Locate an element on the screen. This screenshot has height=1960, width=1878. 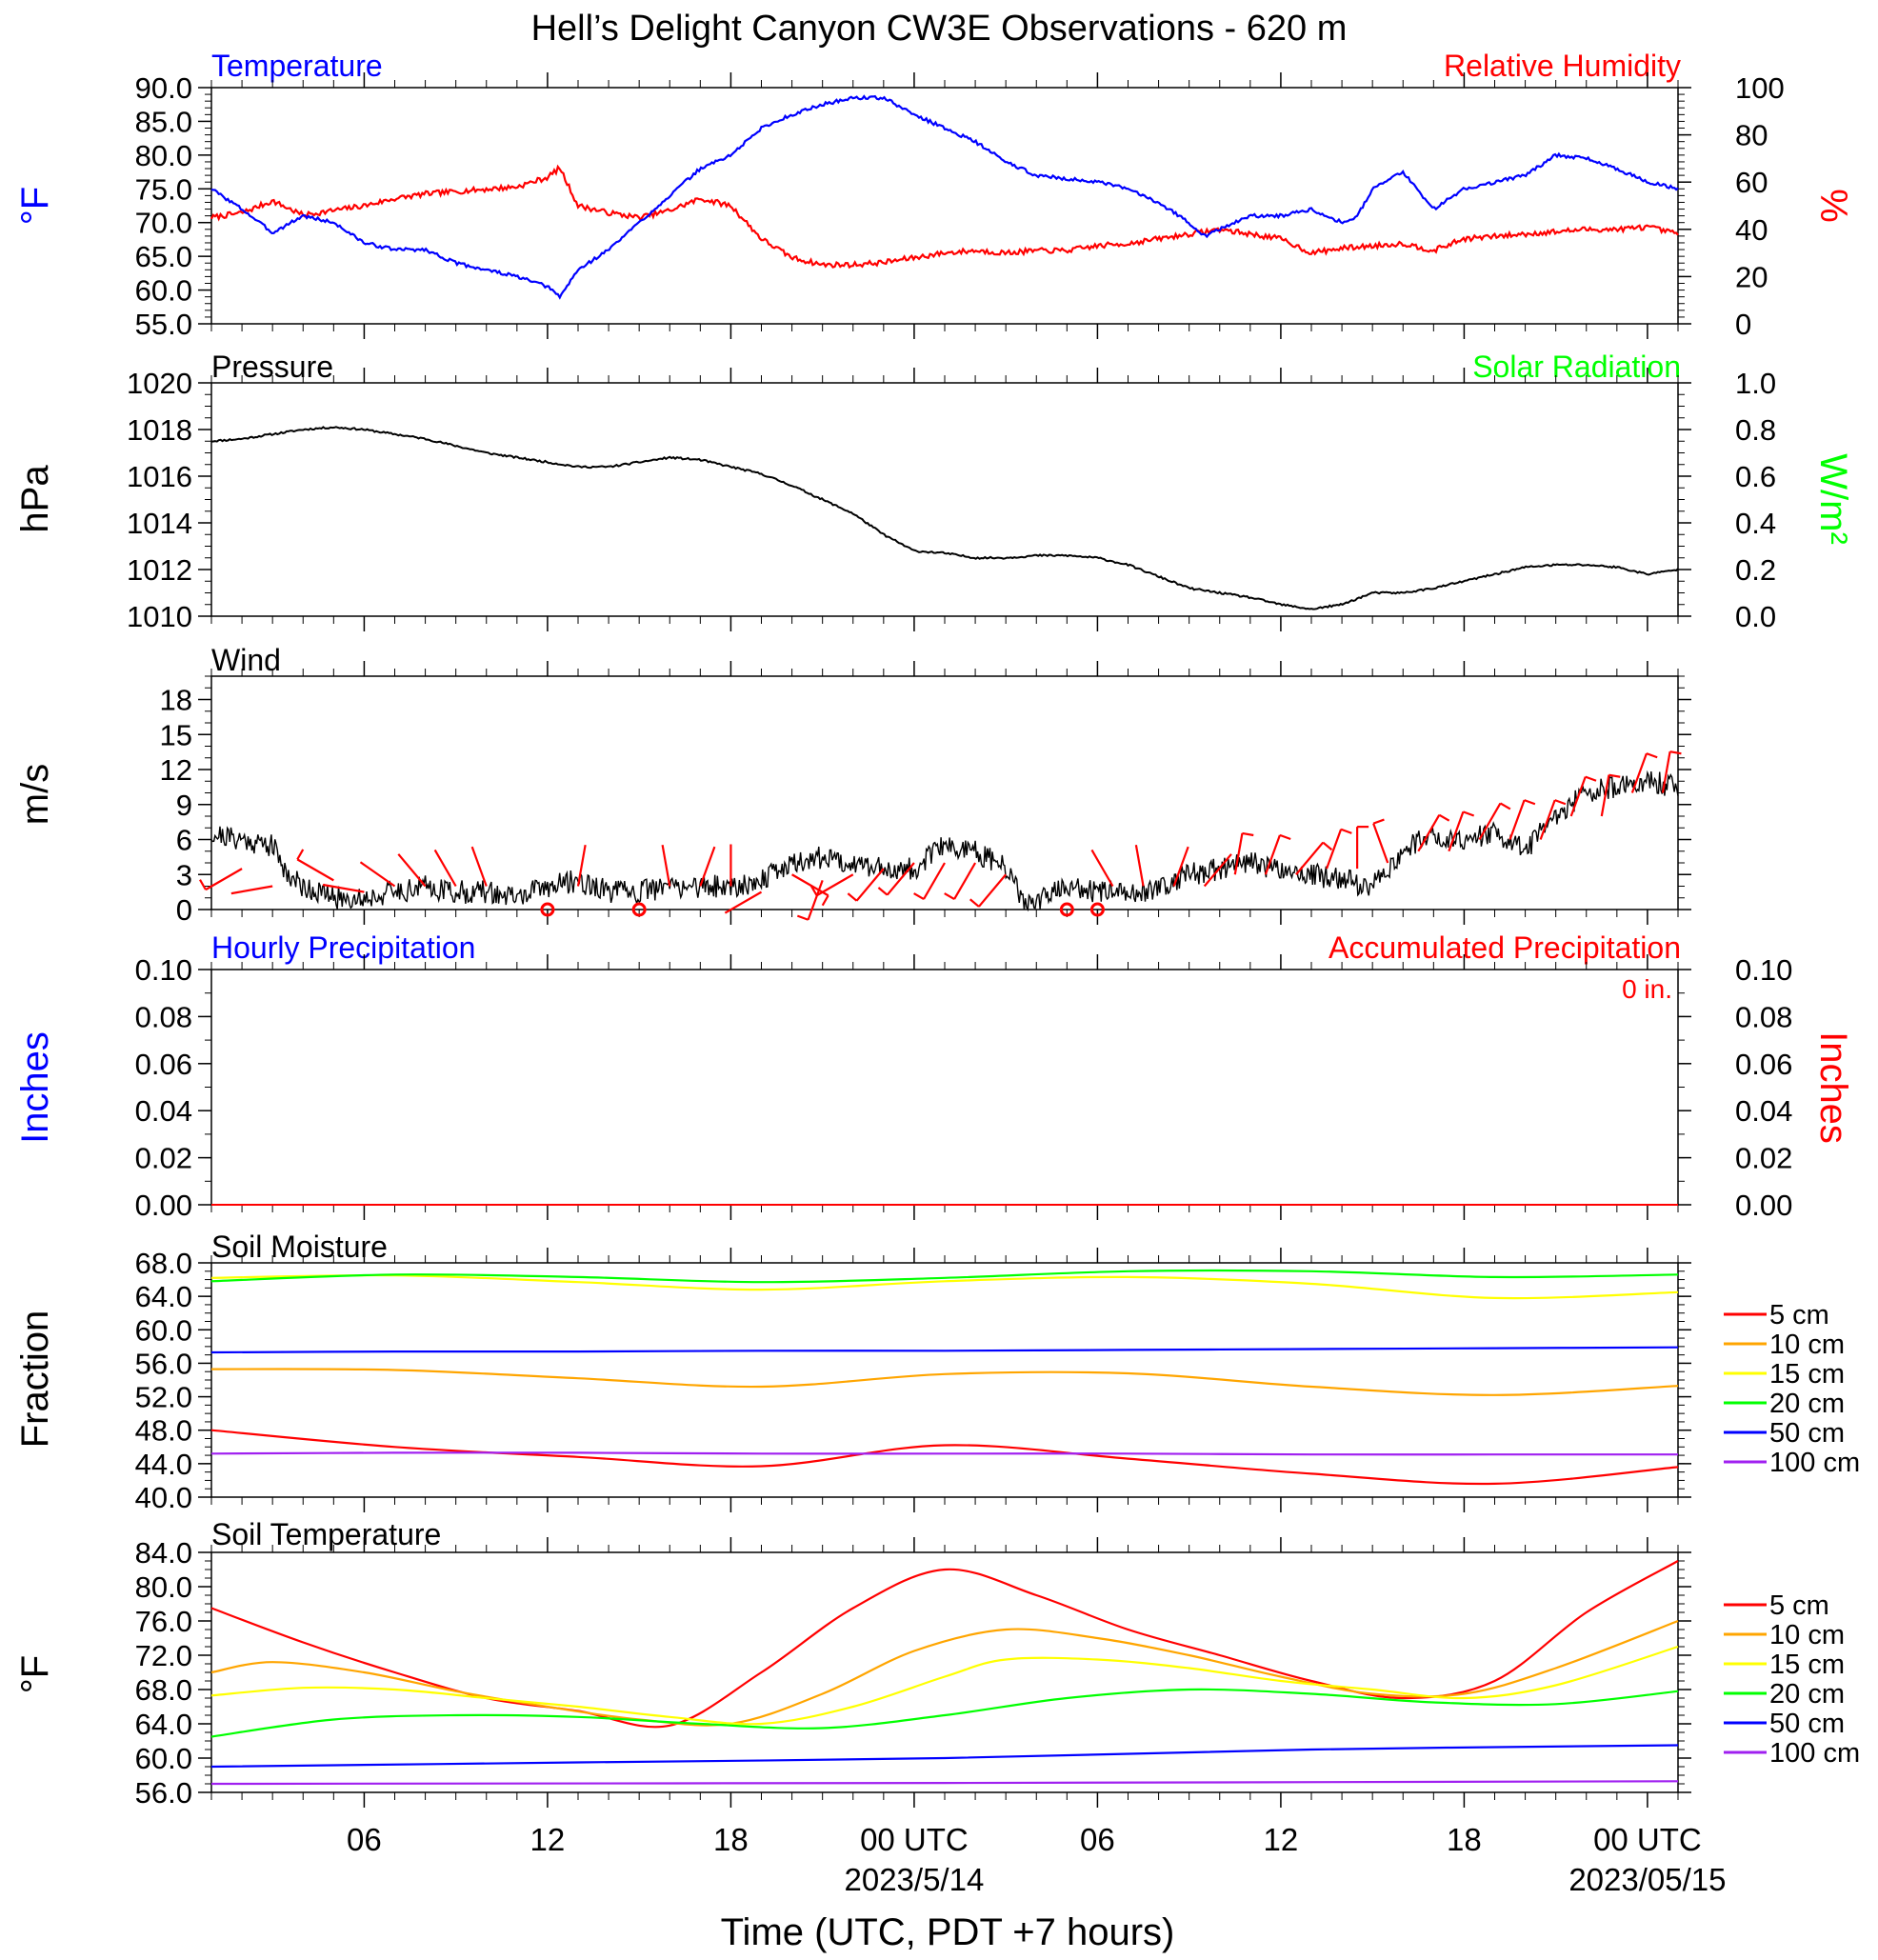
soil-temp-legend-label: 15 cm is located at coordinates (1807, 1665).